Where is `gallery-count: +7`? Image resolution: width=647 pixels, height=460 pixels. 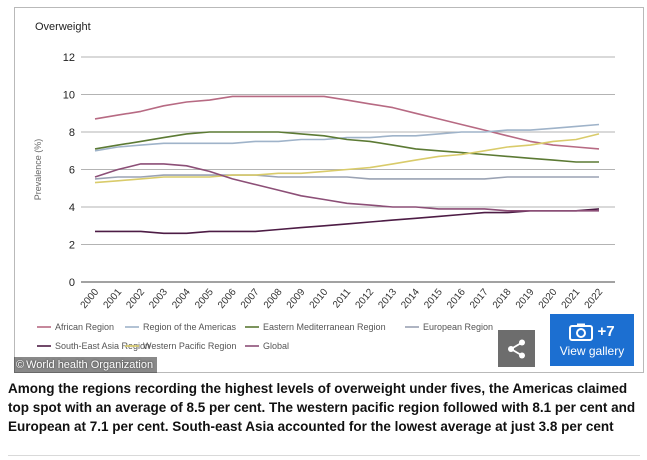
gallery-count: +7 is located at coordinates (606, 331).